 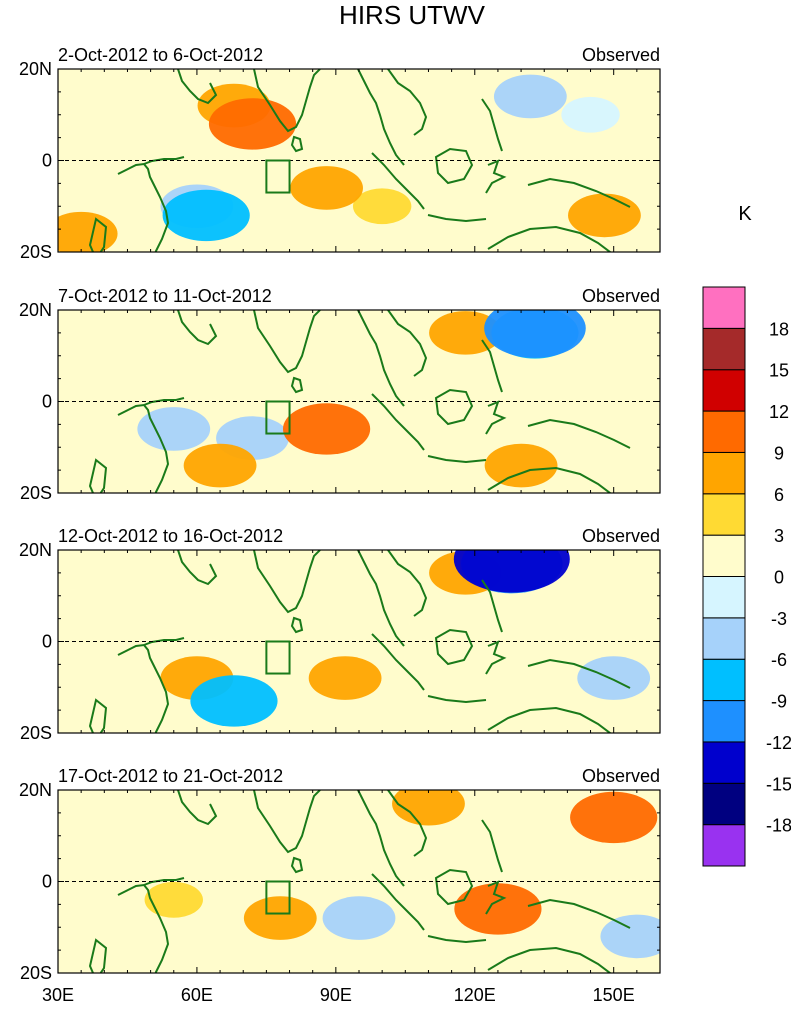 What do you see at coordinates (779, 660) in the screenshot?
I see `colorbar-level-label: -6` at bounding box center [779, 660].